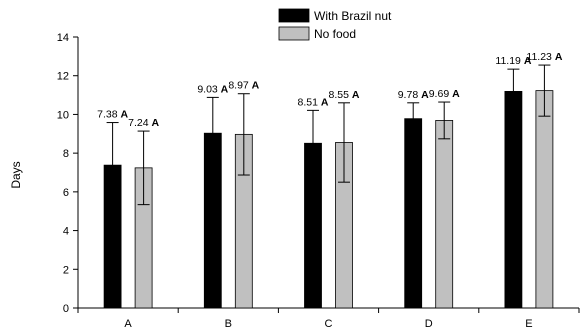 The image size is (583, 333). I want to click on data-label: 8.97 A, so click(243, 86).